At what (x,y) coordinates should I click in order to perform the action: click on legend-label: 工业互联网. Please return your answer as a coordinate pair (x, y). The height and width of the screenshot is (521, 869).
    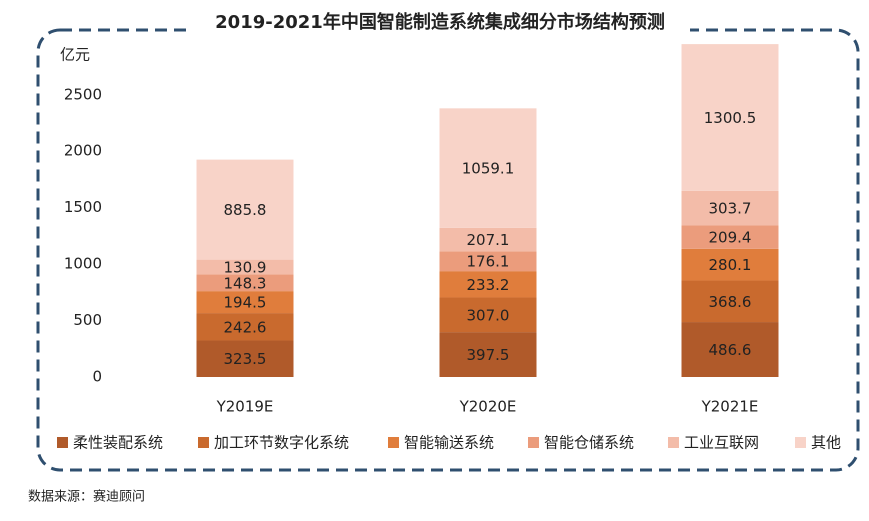
    Looking at the image, I should click on (721, 443).